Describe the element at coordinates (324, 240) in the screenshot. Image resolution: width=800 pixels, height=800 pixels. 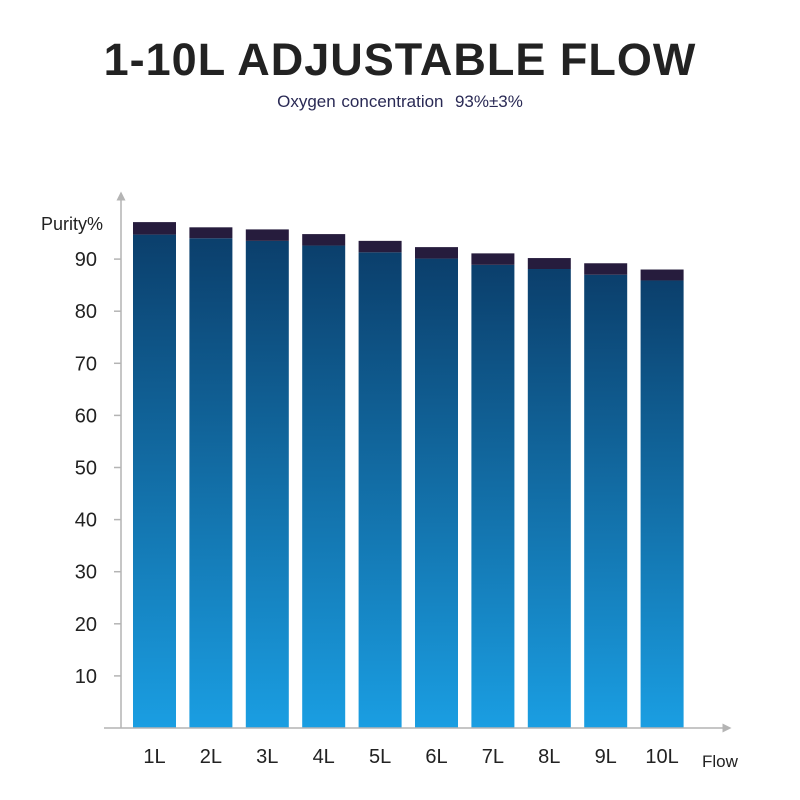
I see `bar-cap-4L` at that location.